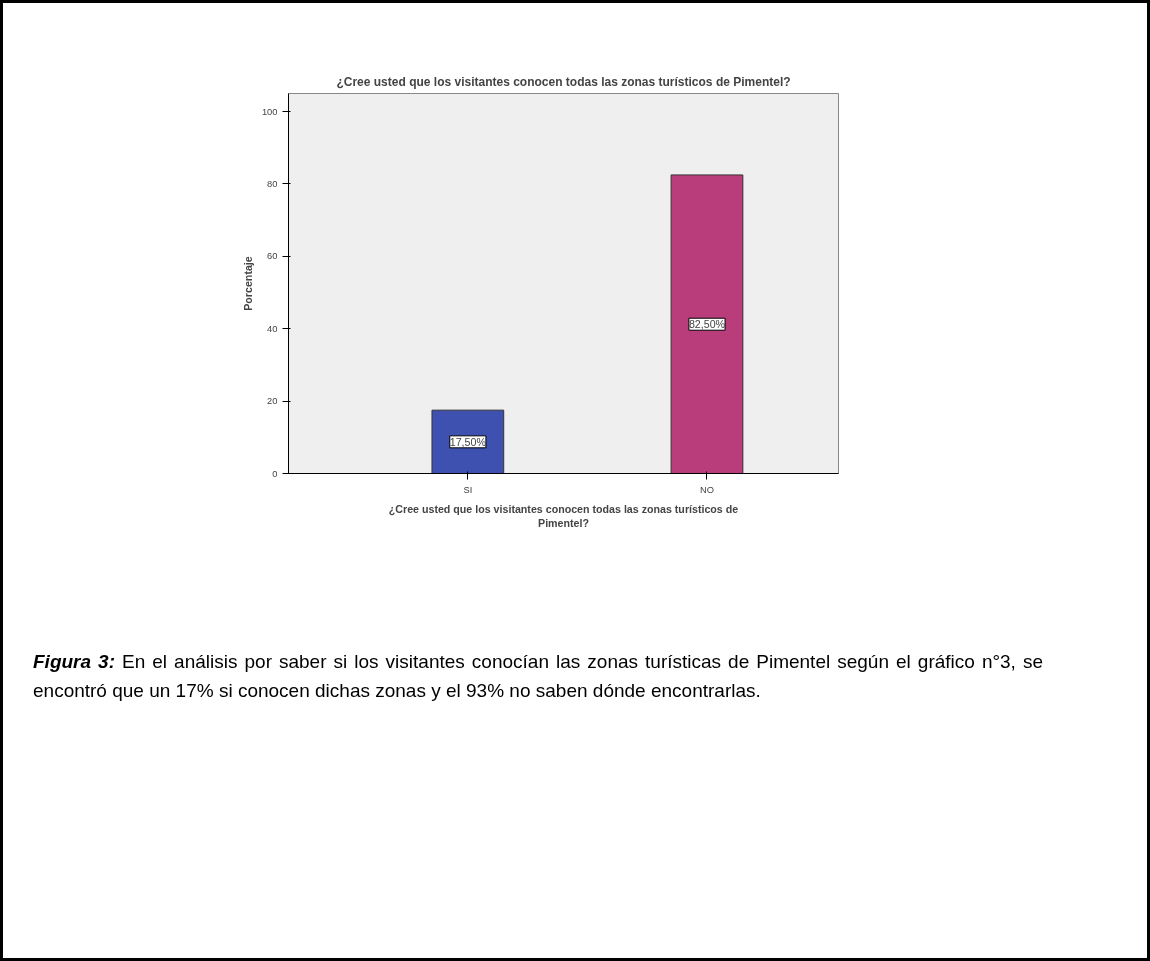 The height and width of the screenshot is (961, 1150). I want to click on x-axis-title: ¿Cree usted que los visitantes conocen todas las zonas turísticos de Pimentel?, so click(563, 515).